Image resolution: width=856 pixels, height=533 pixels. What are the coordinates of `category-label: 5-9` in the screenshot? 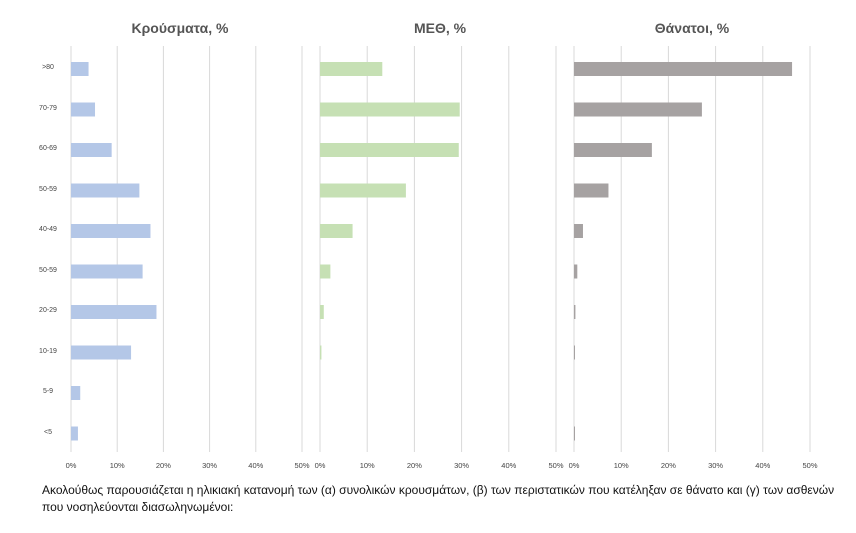 It's located at (48, 391).